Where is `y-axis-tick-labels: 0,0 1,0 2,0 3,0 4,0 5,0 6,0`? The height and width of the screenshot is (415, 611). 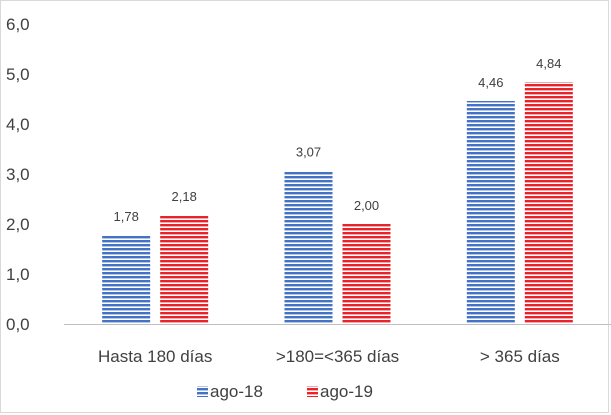 y-axis-tick-labels: 0,0 1,0 2,0 3,0 4,0 5,0 6,0 is located at coordinates (18, 174).